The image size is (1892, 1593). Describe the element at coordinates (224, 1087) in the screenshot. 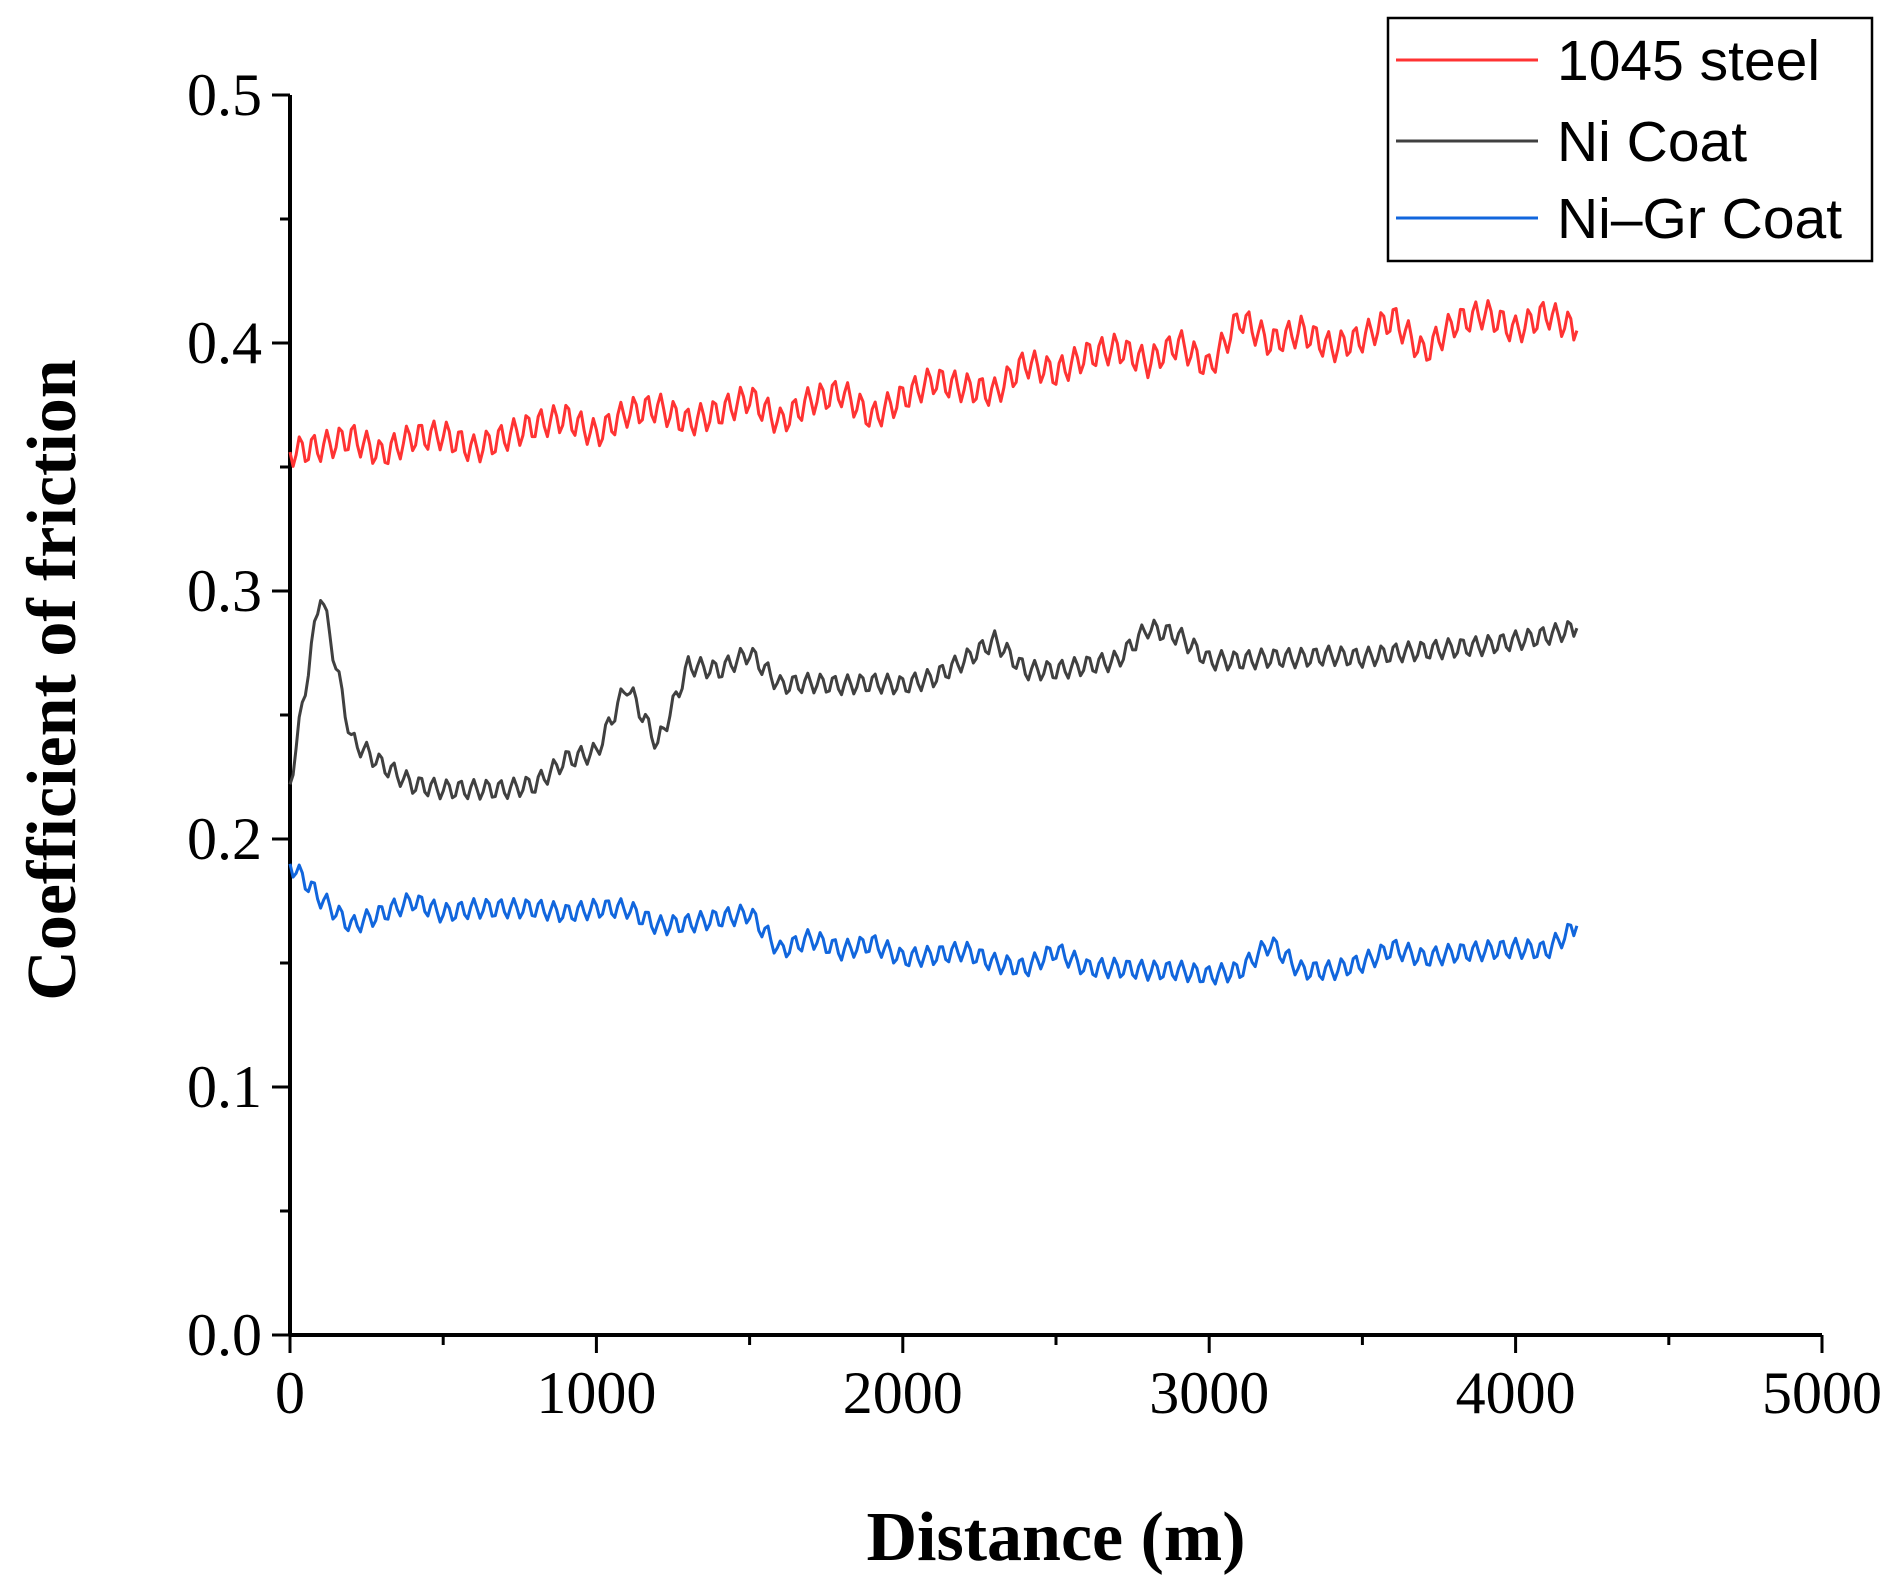

I see `y-tick-label: 0.1` at that location.